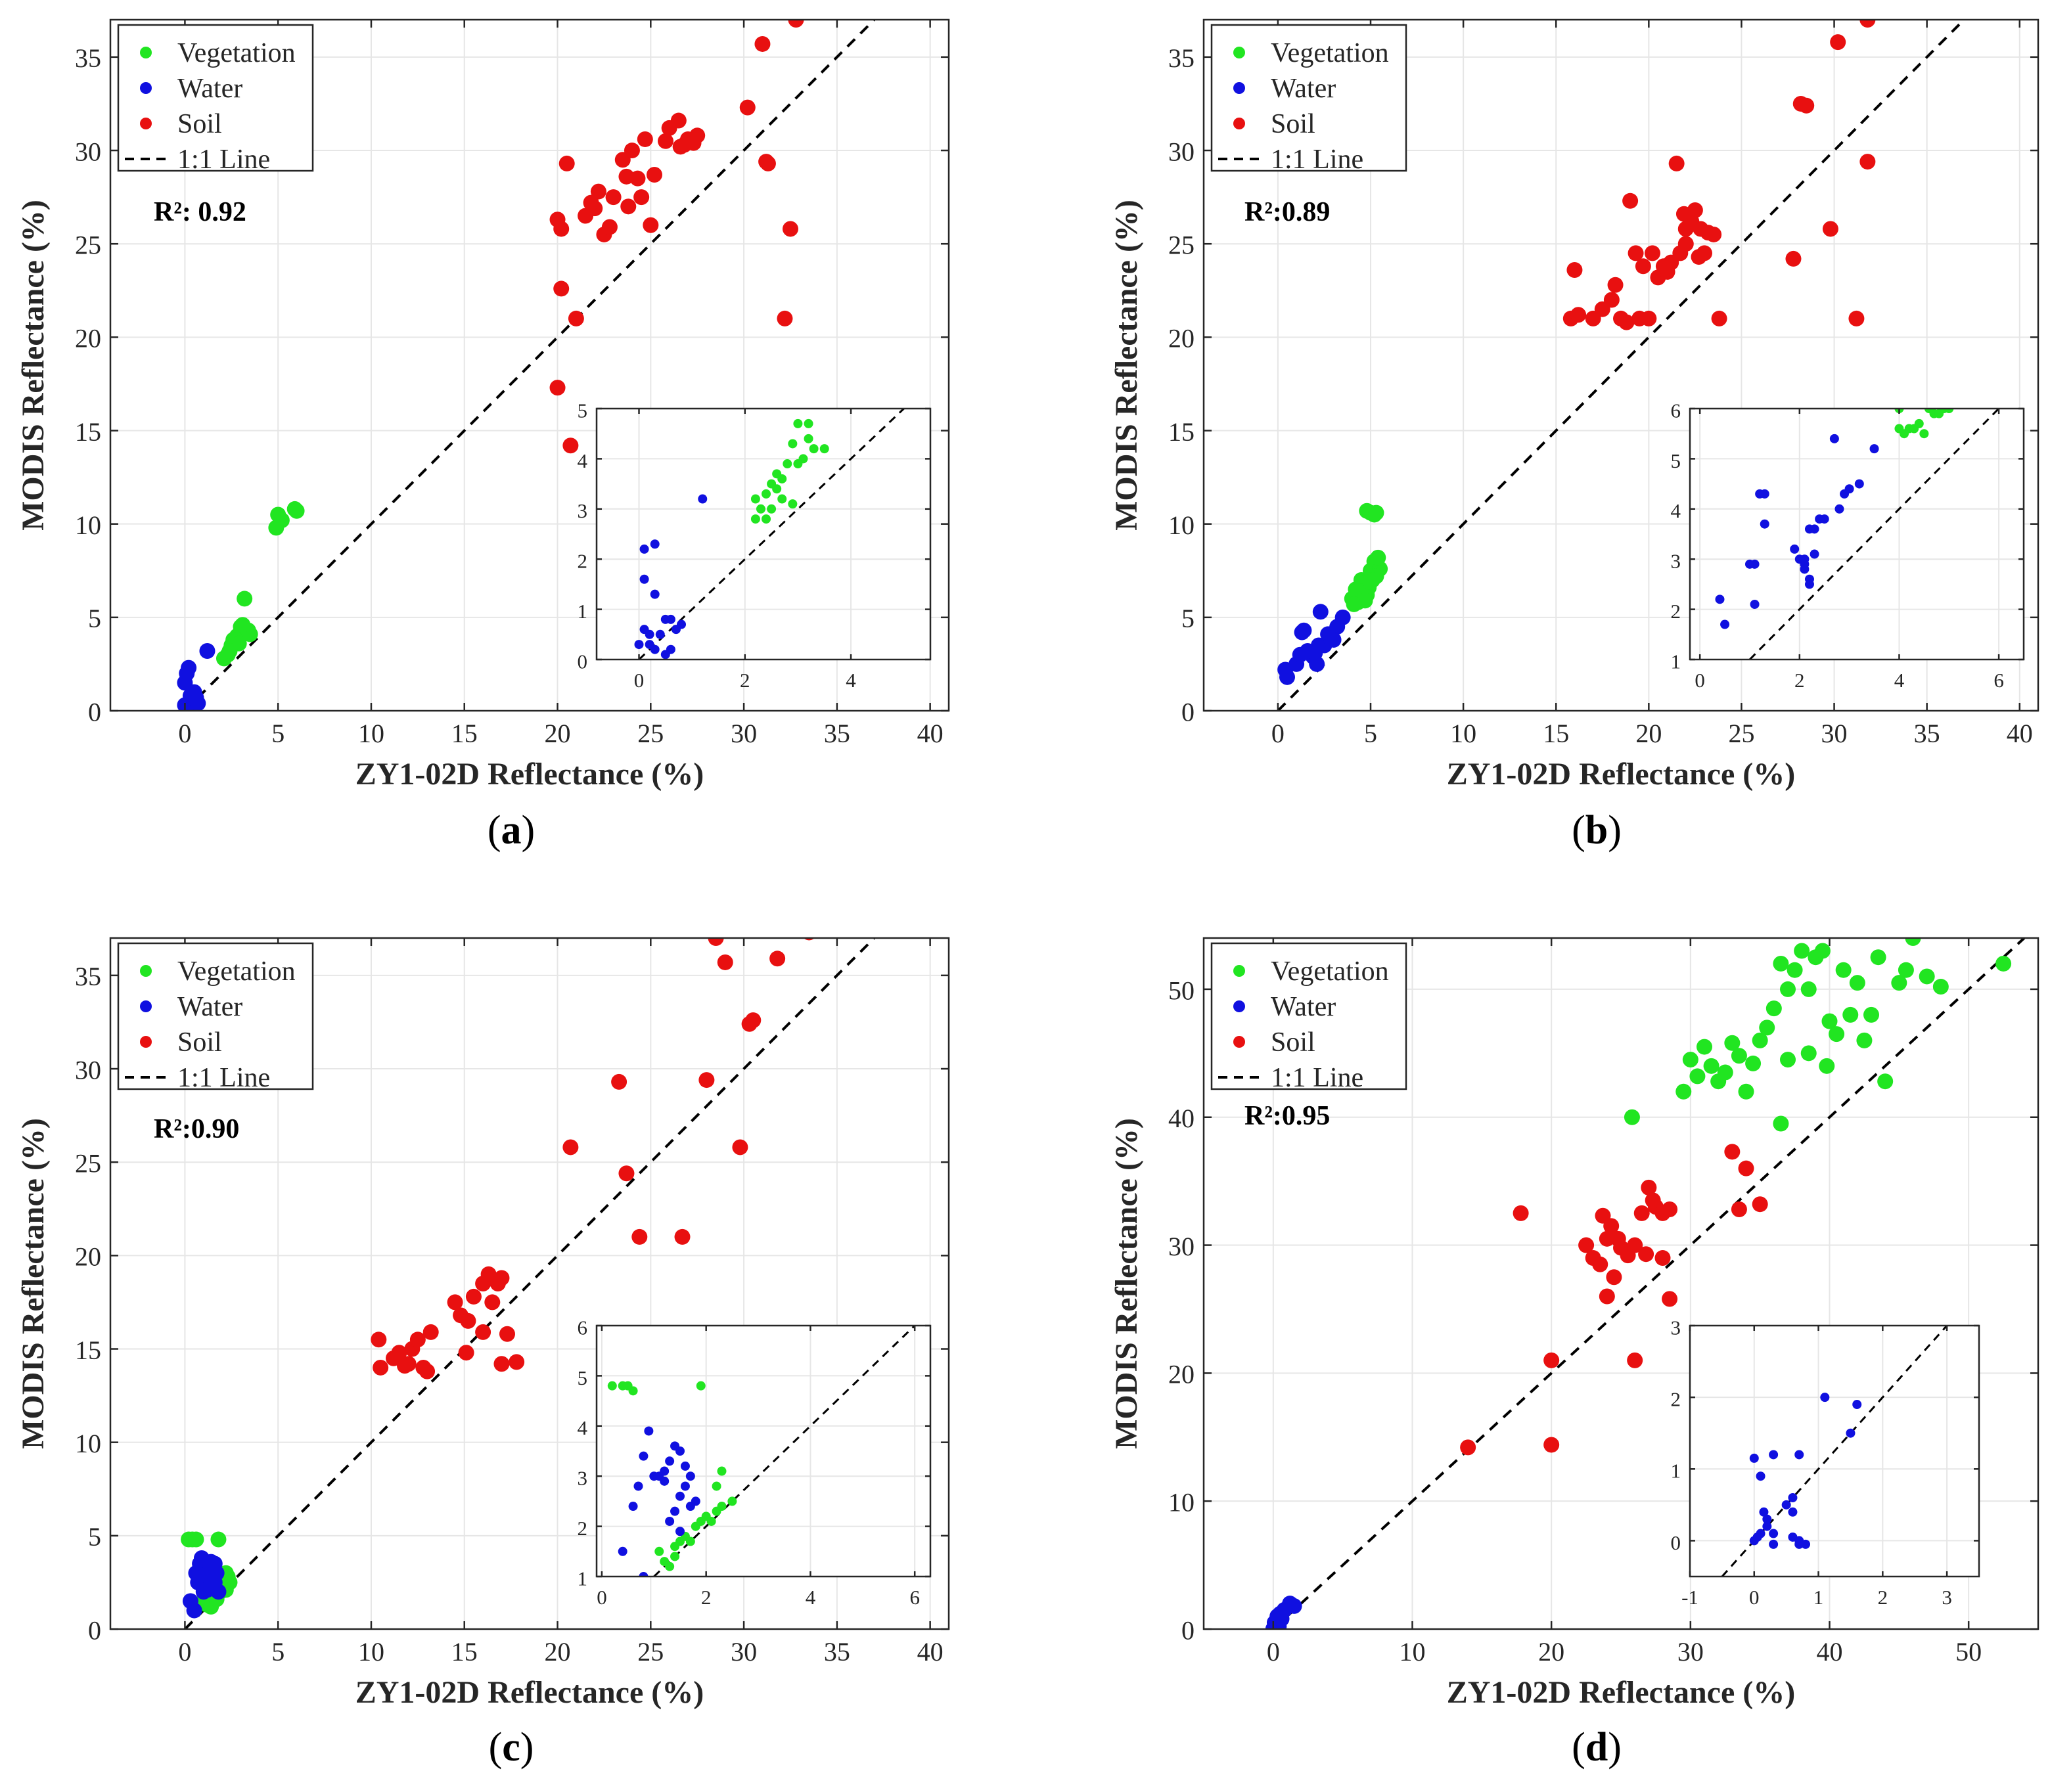 Image resolution: width=2050 pixels, height=1792 pixels. I want to click on panel-d-legend-label-1-1-line: 1:1 Line, so click(1317, 1078).